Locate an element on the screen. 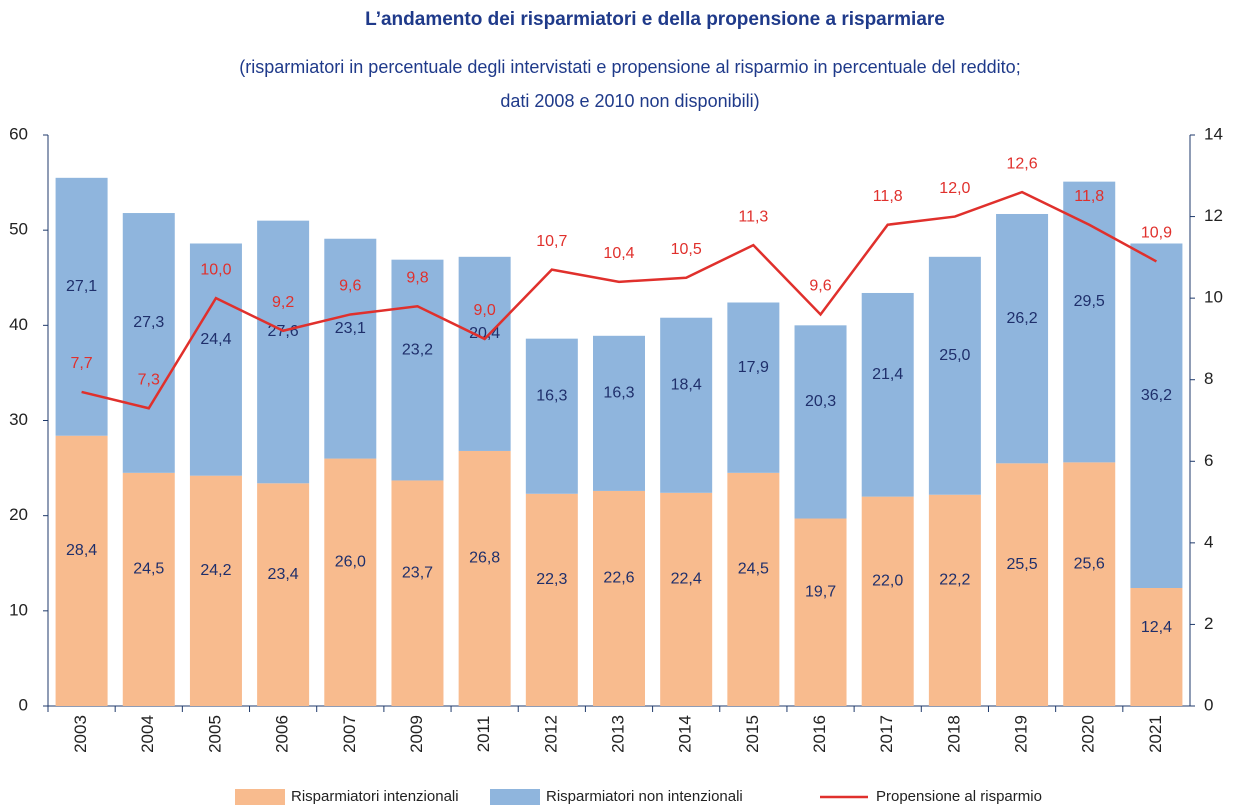 The height and width of the screenshot is (805, 1240). x-tick-label: 2003 is located at coordinates (80, 734).